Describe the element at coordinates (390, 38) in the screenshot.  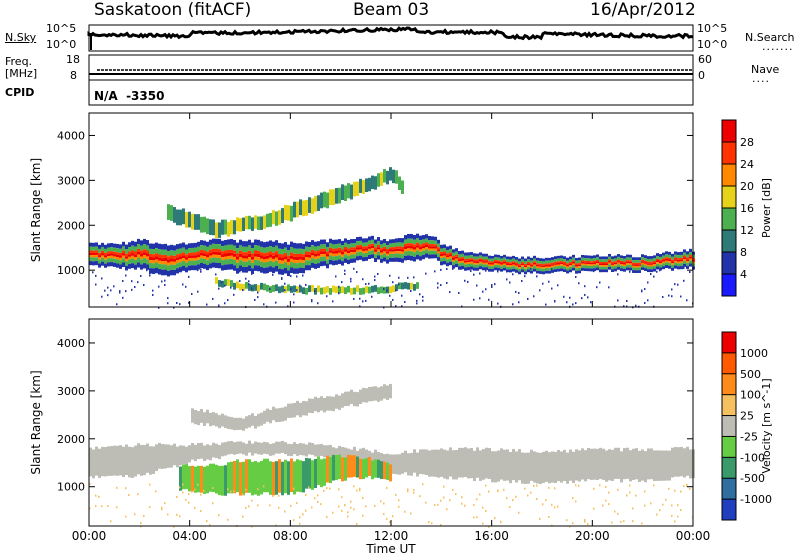
I see `nsky-trace` at that location.